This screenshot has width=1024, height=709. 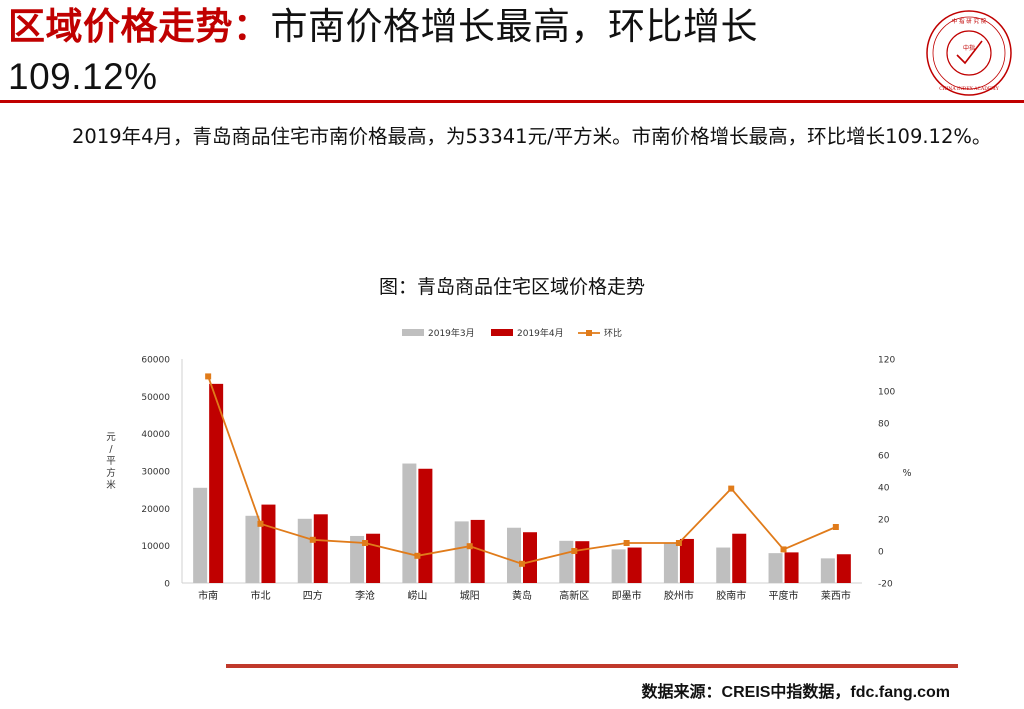 I want to click on y-axis-label: 平, so click(x=111, y=461).